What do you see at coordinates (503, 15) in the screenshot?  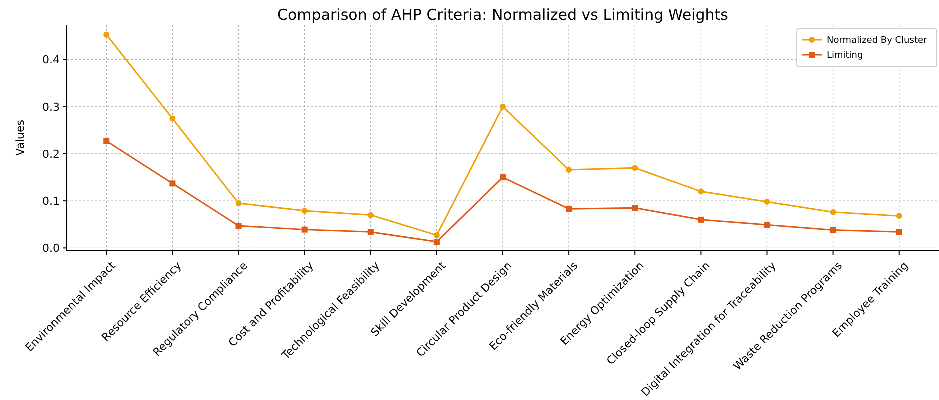 I see `chart-title: Comparison of AHP Criteria: Normalized vs Limiting Weights` at bounding box center [503, 15].